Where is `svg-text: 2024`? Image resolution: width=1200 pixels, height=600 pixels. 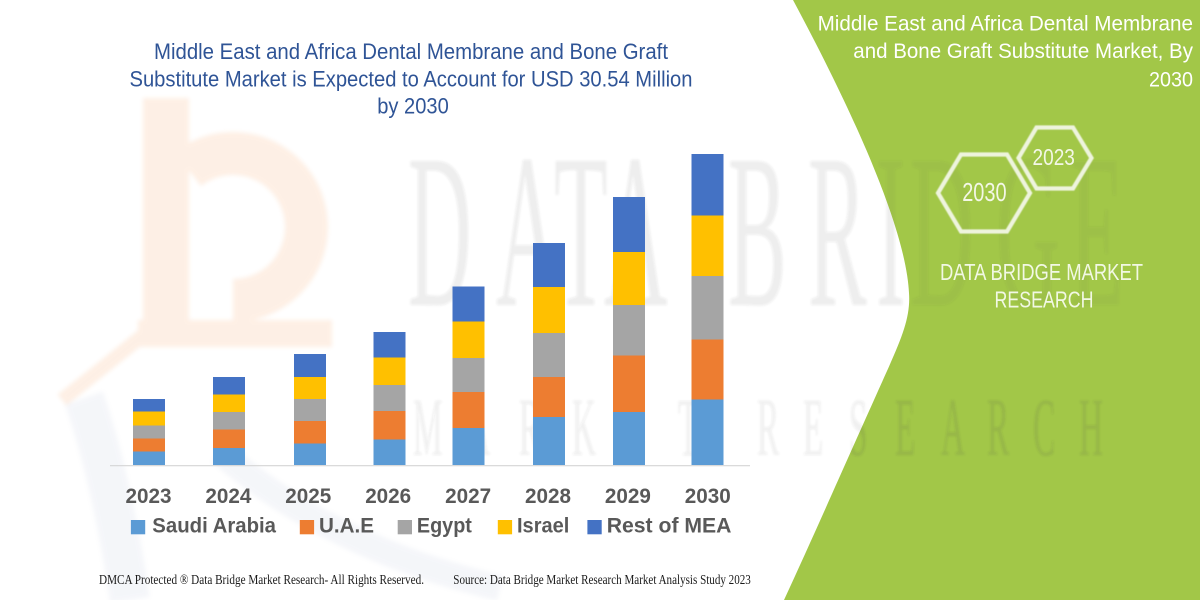
svg-text: 2024 is located at coordinates (228, 496).